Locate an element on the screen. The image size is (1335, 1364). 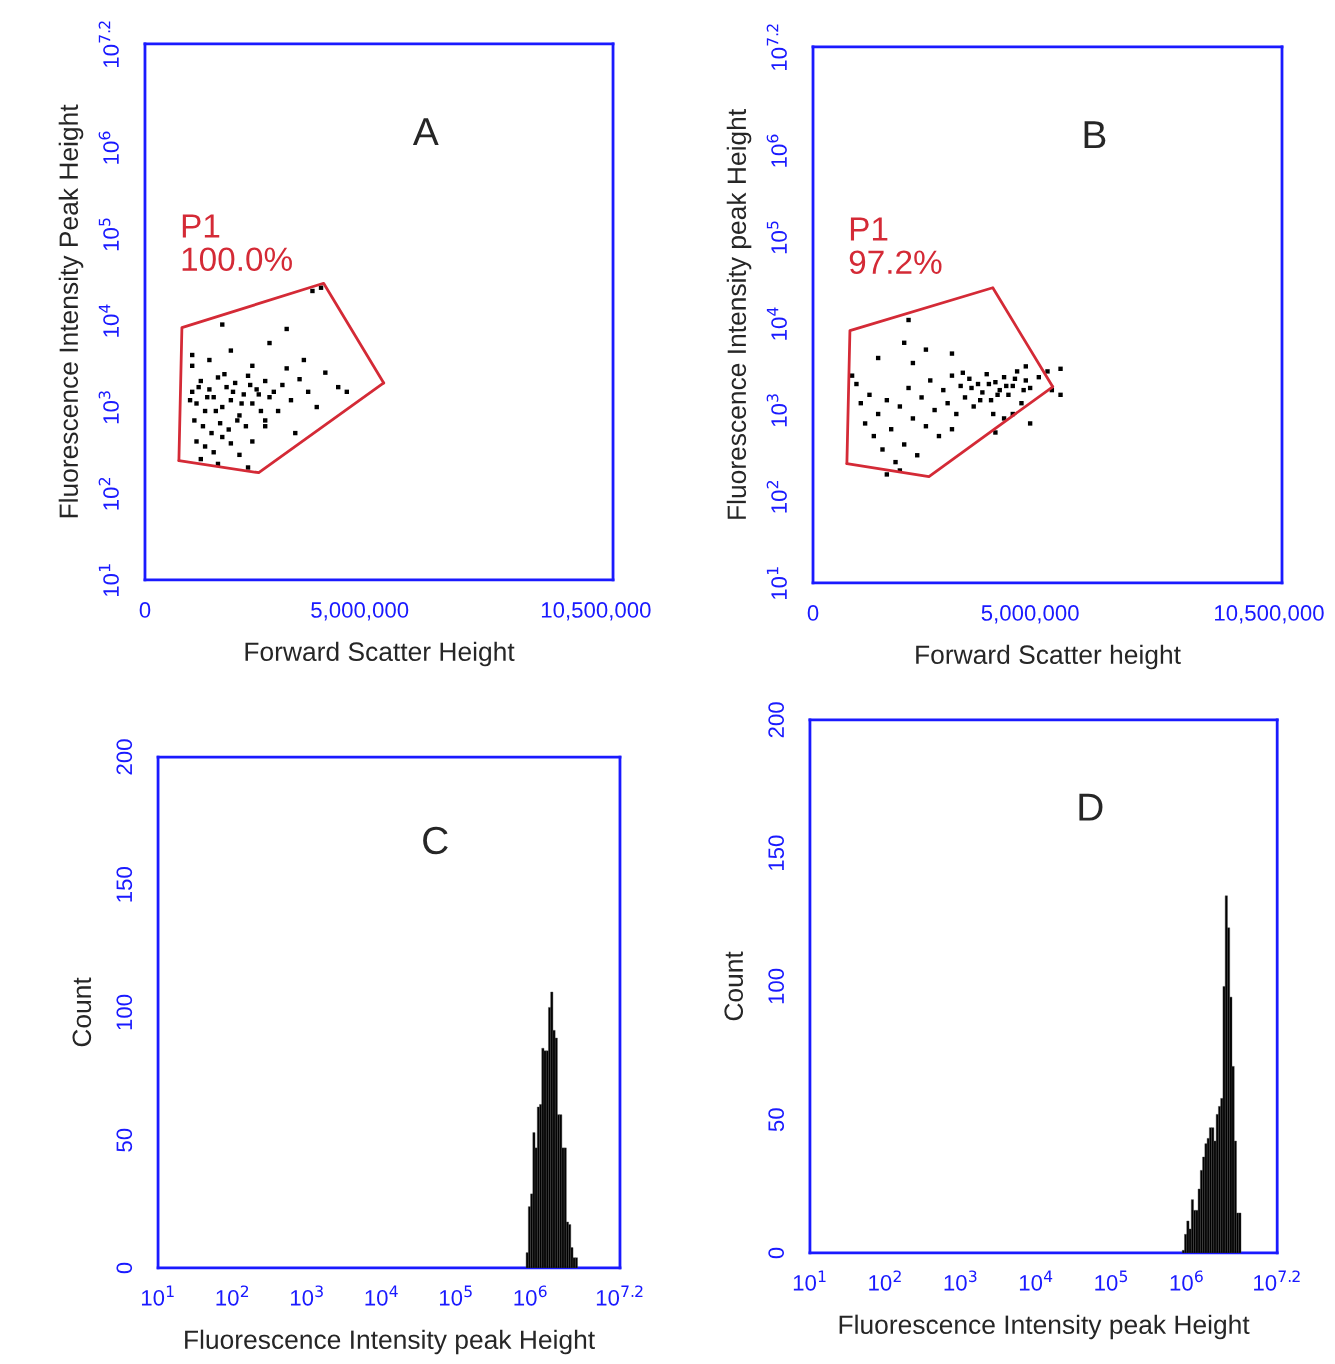
annotation: 100.0% is located at coordinates (237, 259).